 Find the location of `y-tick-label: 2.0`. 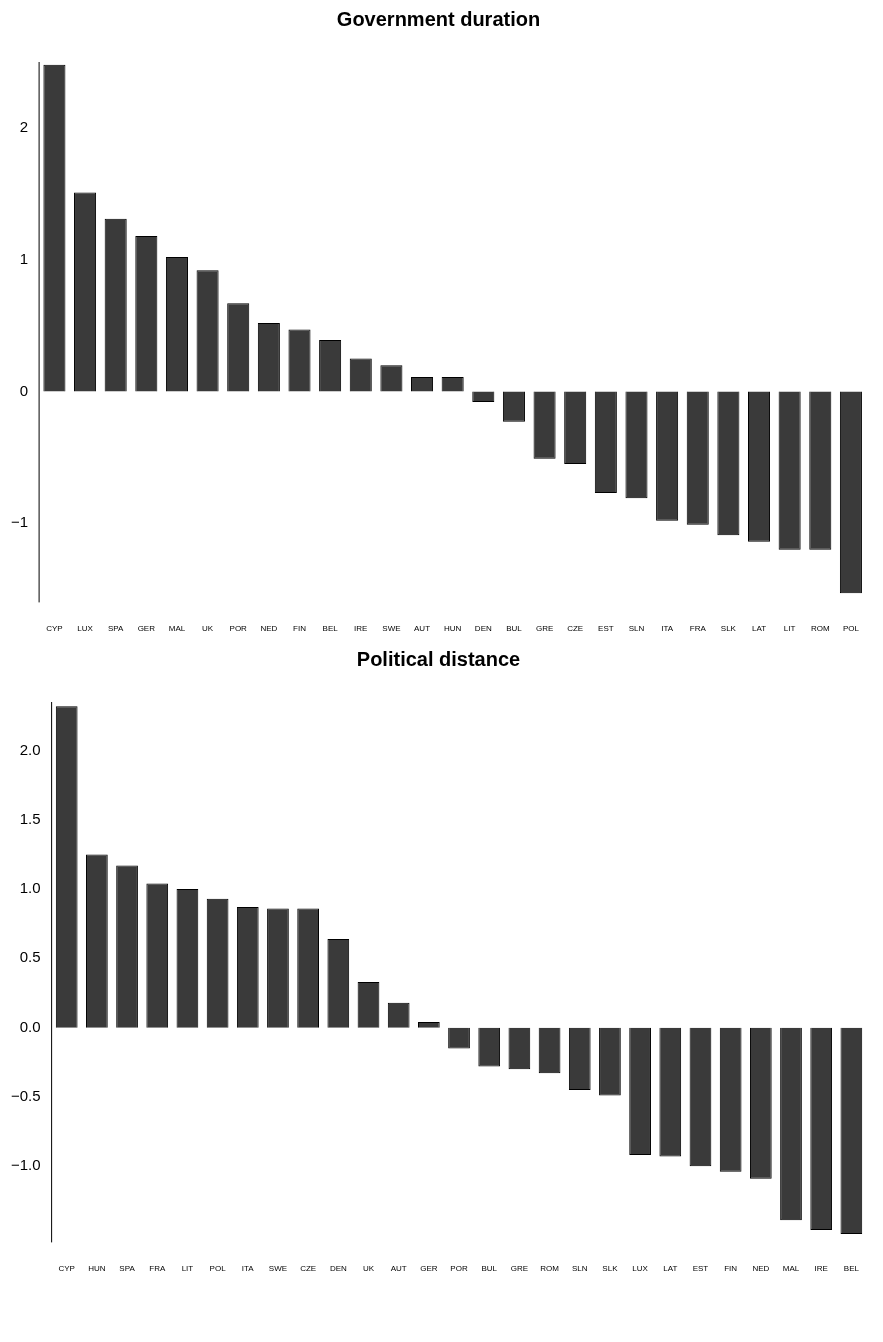

y-tick-label: 2.0 is located at coordinates (30, 749).